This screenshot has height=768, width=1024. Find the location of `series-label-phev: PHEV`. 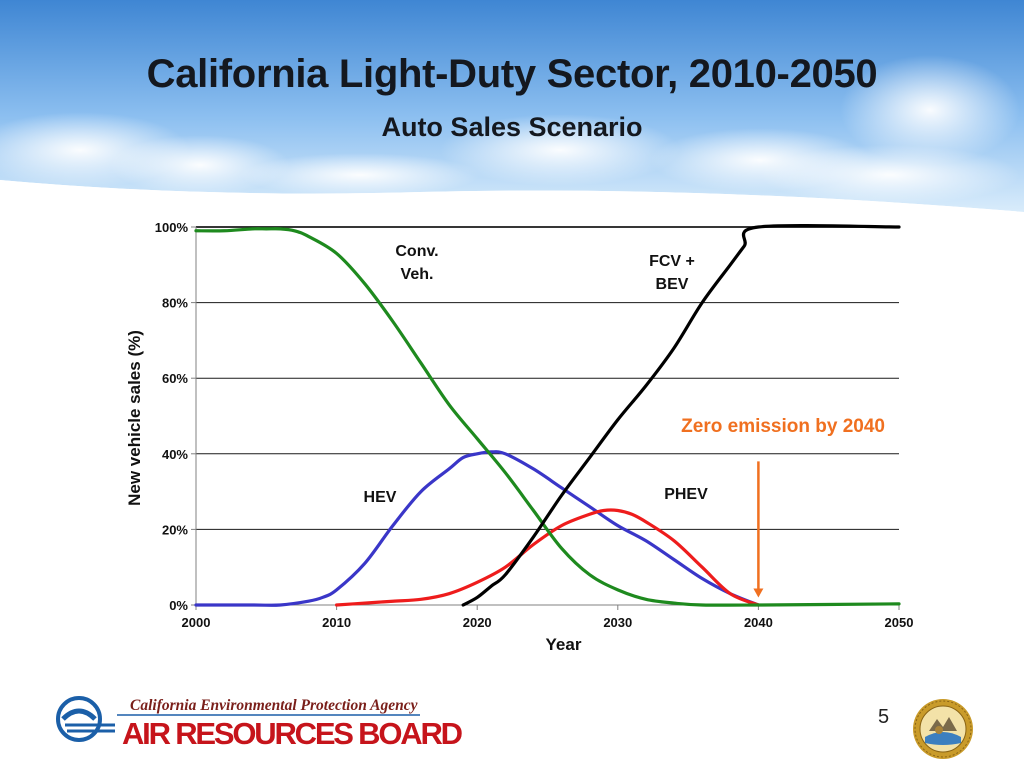

series-label-phev: PHEV is located at coordinates (686, 494).